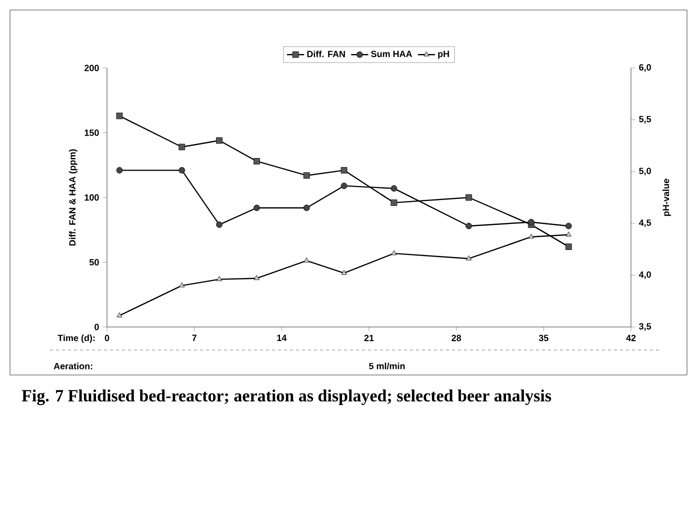 The image size is (697, 511). What do you see at coordinates (666, 197) in the screenshot?
I see `y2-axis-title: pH-value` at bounding box center [666, 197].